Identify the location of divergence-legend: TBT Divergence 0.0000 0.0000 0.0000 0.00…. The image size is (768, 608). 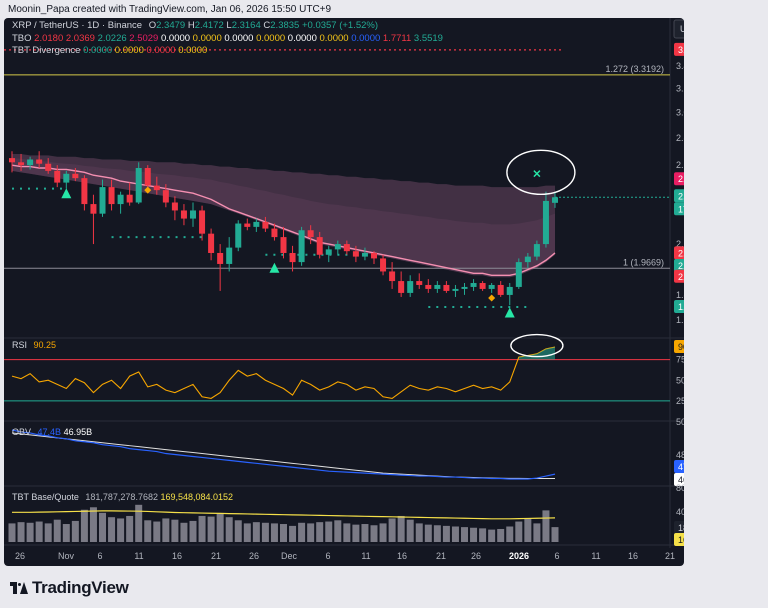
(227, 50).